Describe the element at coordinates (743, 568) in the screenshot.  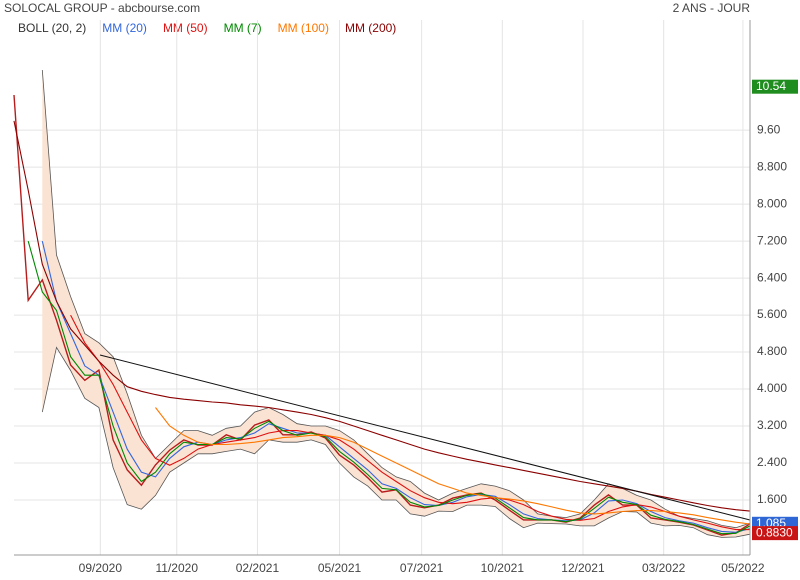
I see `x-tick-label: 05/2022` at that location.